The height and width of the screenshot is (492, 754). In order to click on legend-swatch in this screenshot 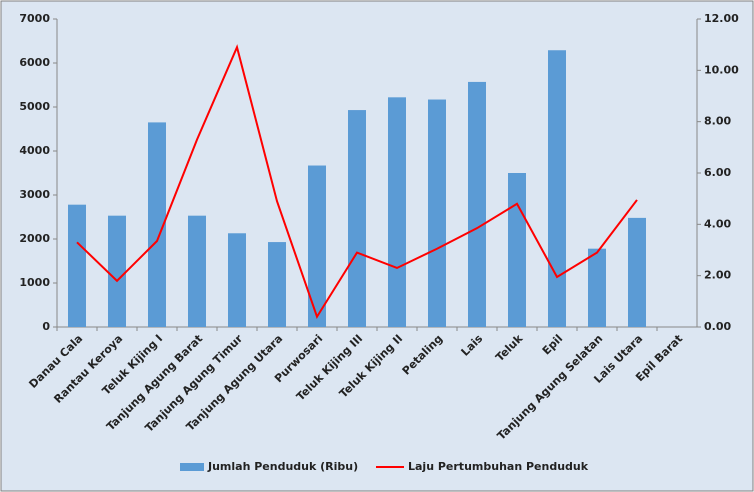, I will do `click(192, 467)`.